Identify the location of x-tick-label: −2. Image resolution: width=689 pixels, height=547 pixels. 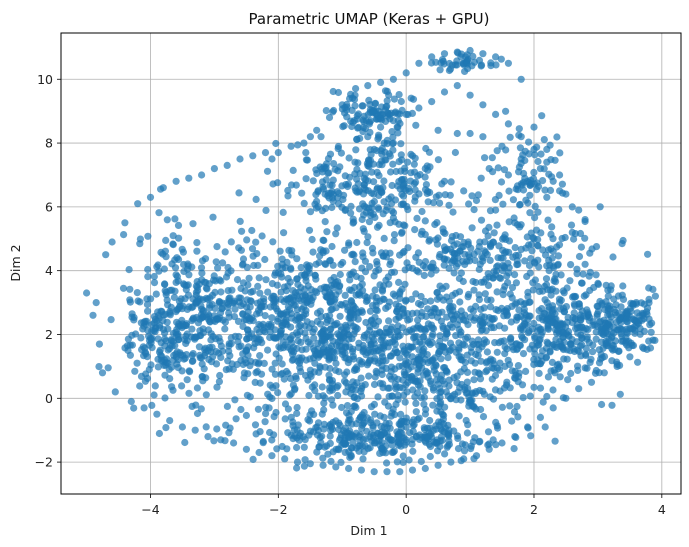
(278, 509).